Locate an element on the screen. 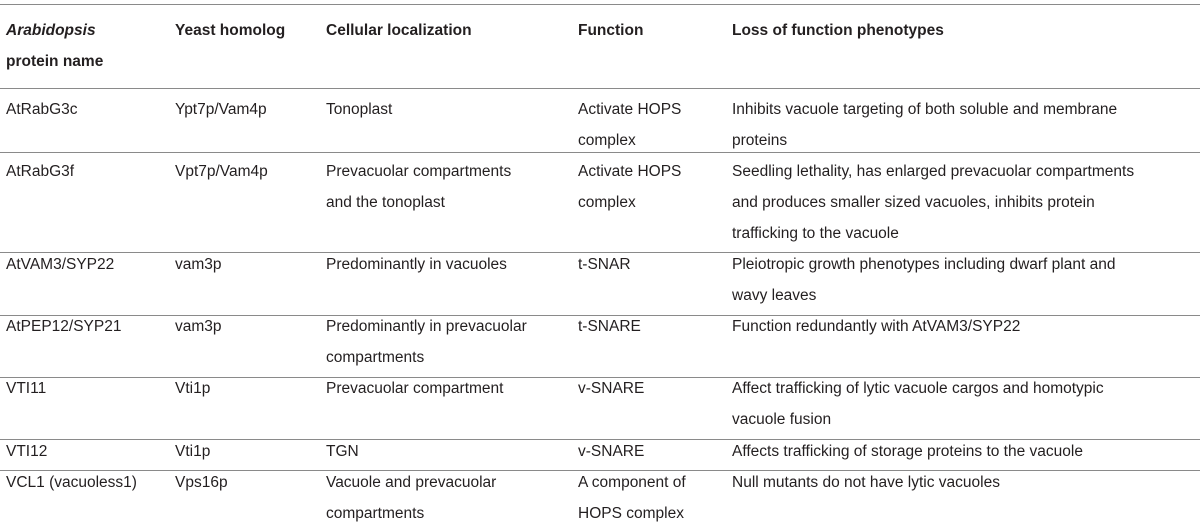  cell-function: t-SNARE is located at coordinates (609, 326).